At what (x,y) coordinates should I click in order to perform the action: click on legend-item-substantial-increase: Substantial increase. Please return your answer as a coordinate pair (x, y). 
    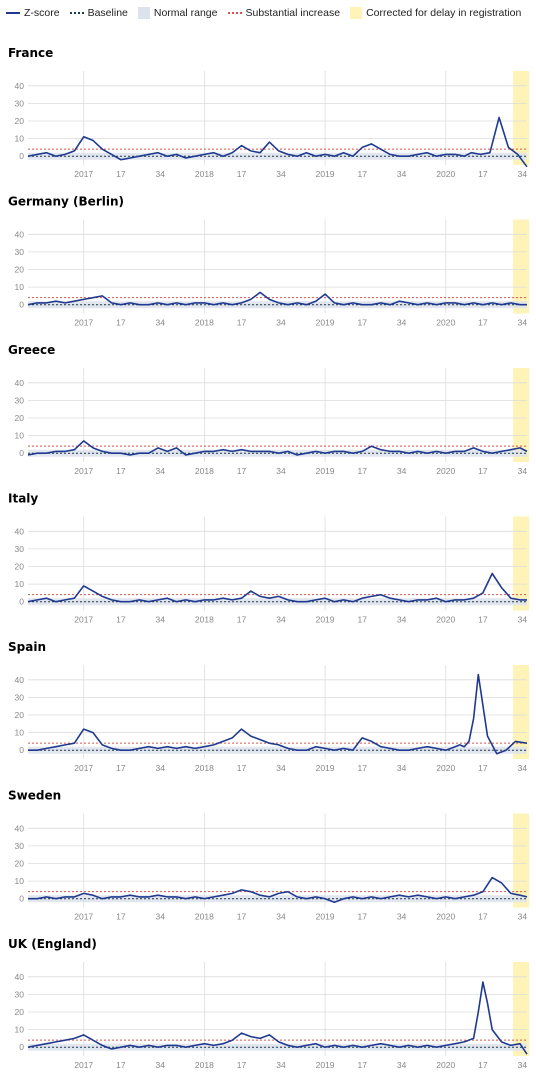
    Looking at the image, I should click on (283, 13).